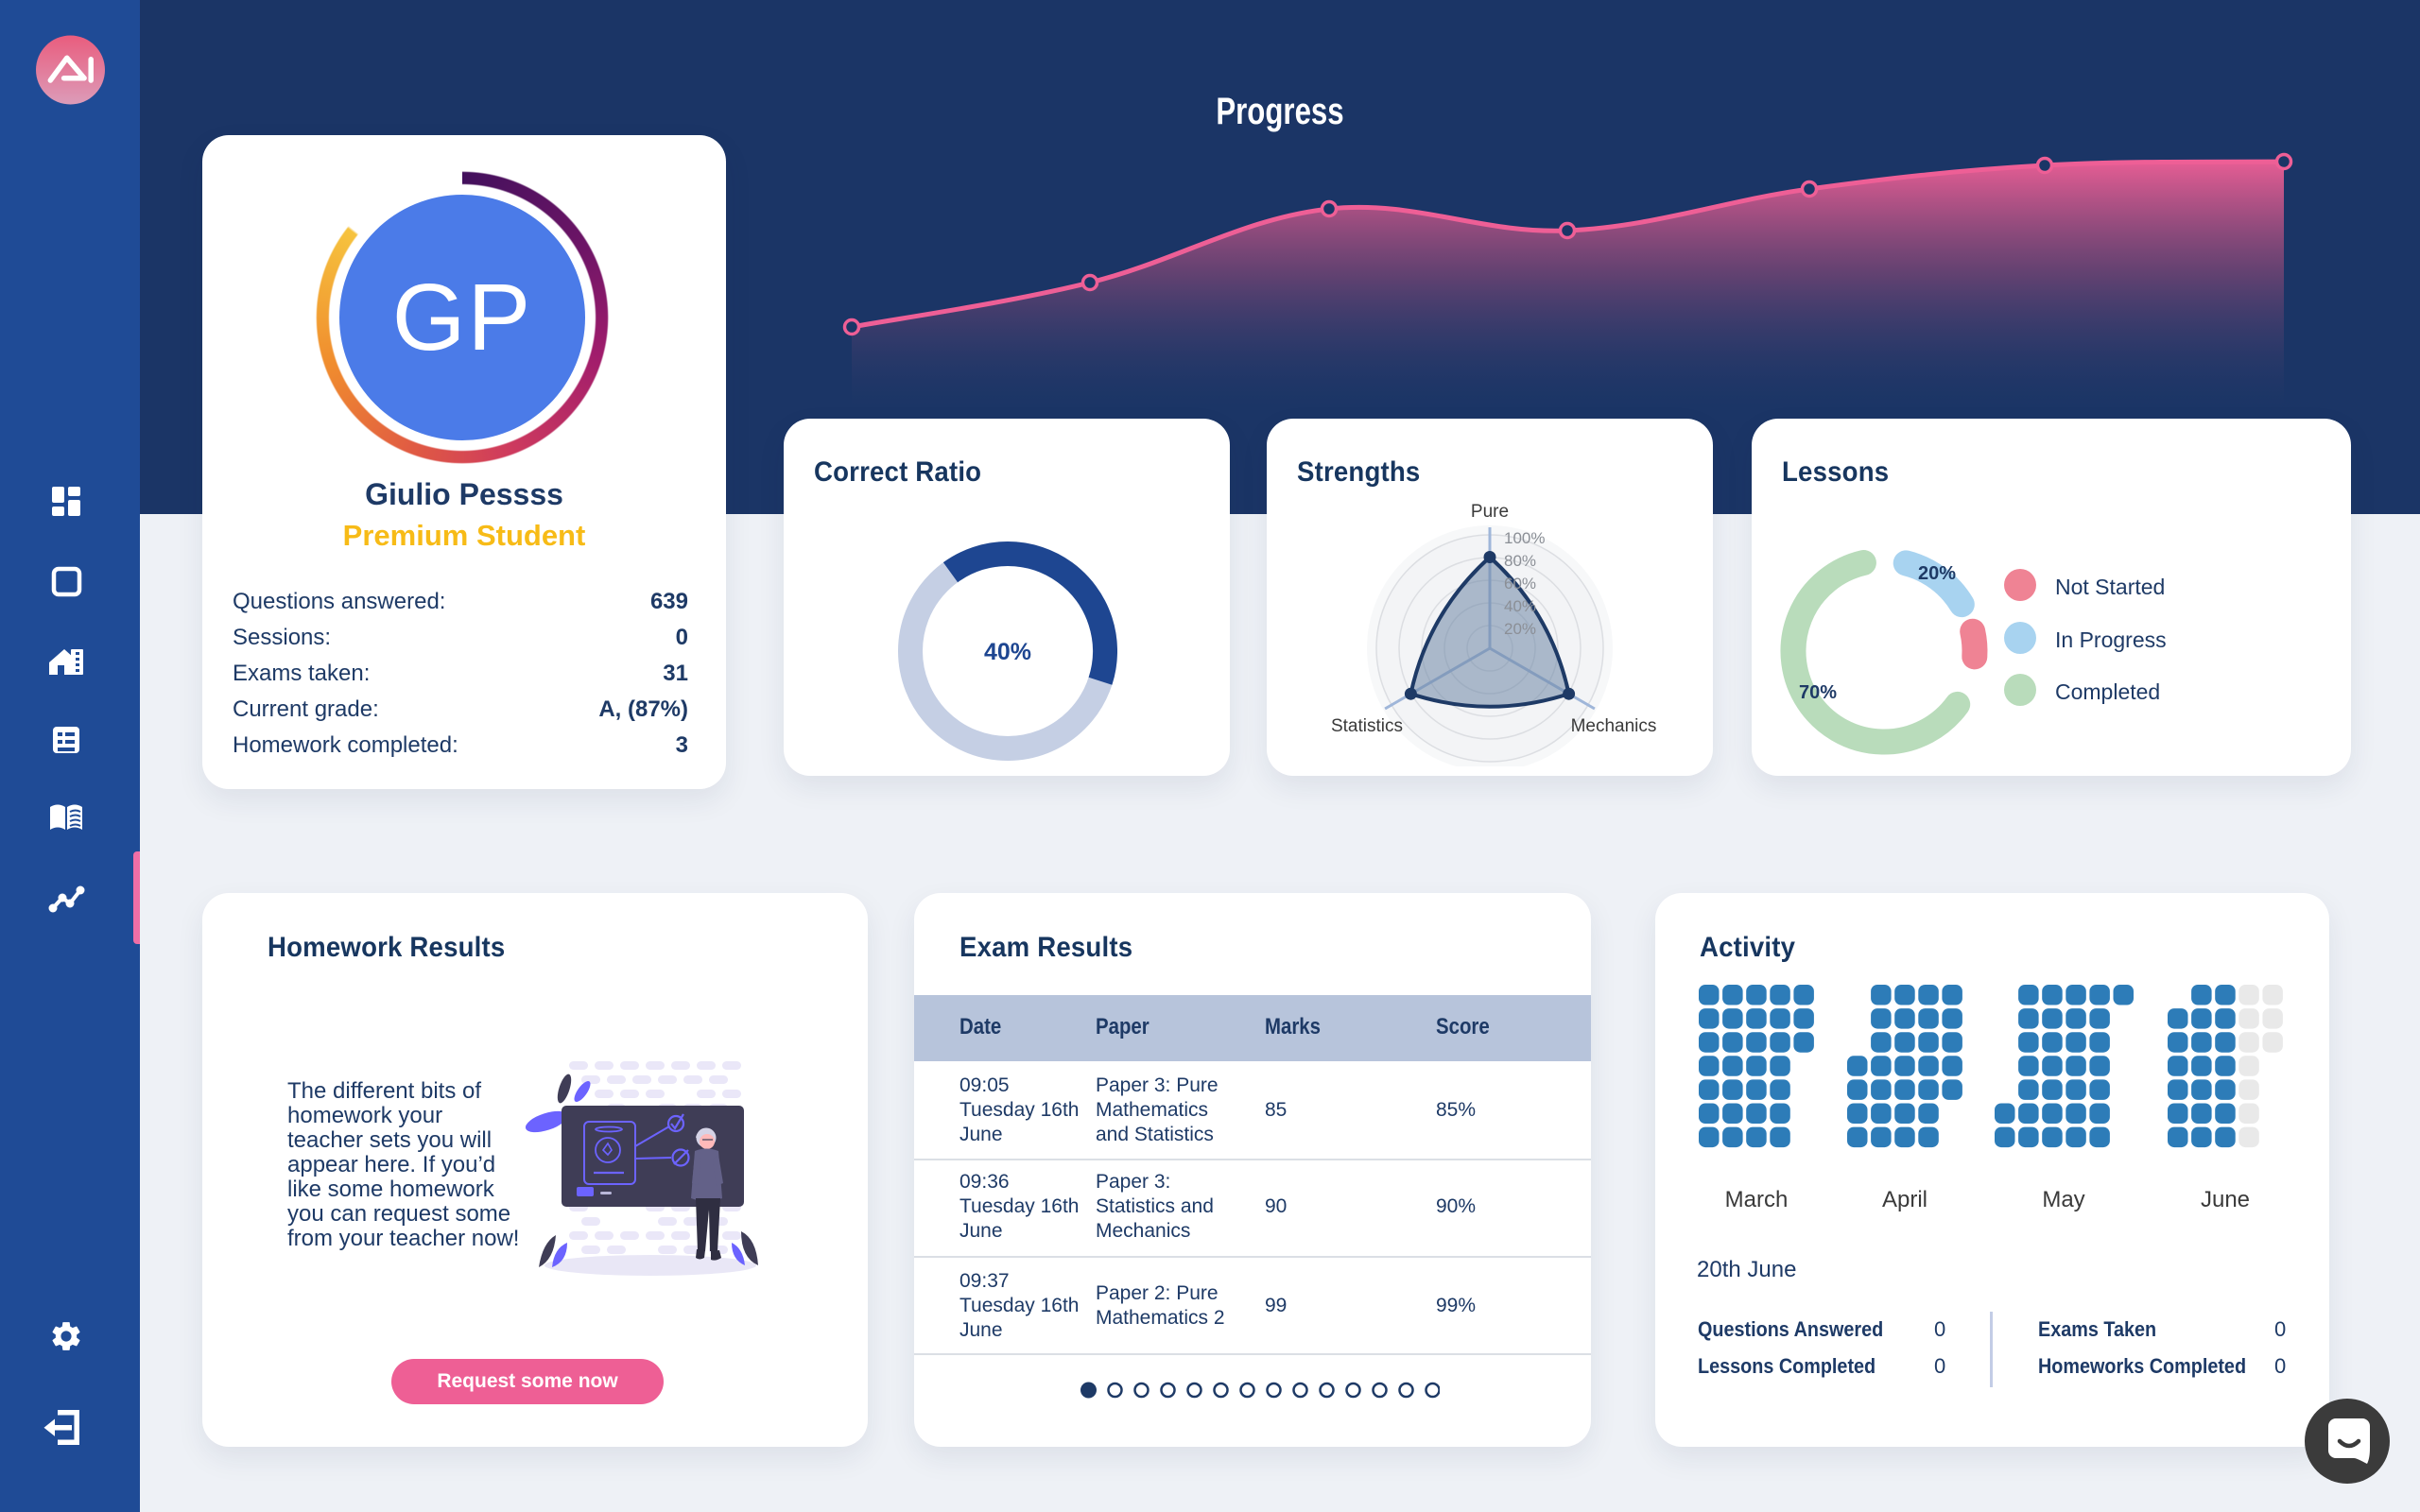 The image size is (2420, 1512). Describe the element at coordinates (1757, 1199) in the screenshot. I see `svg-text: March` at that location.